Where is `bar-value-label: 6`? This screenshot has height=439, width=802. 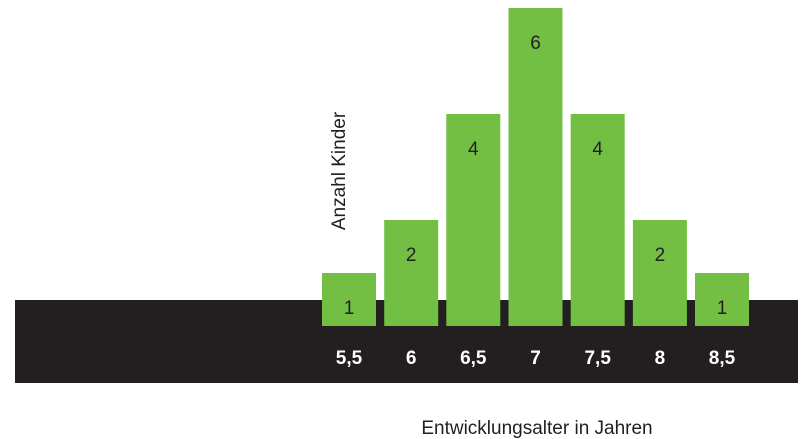 bar-value-label: 6 is located at coordinates (535, 43).